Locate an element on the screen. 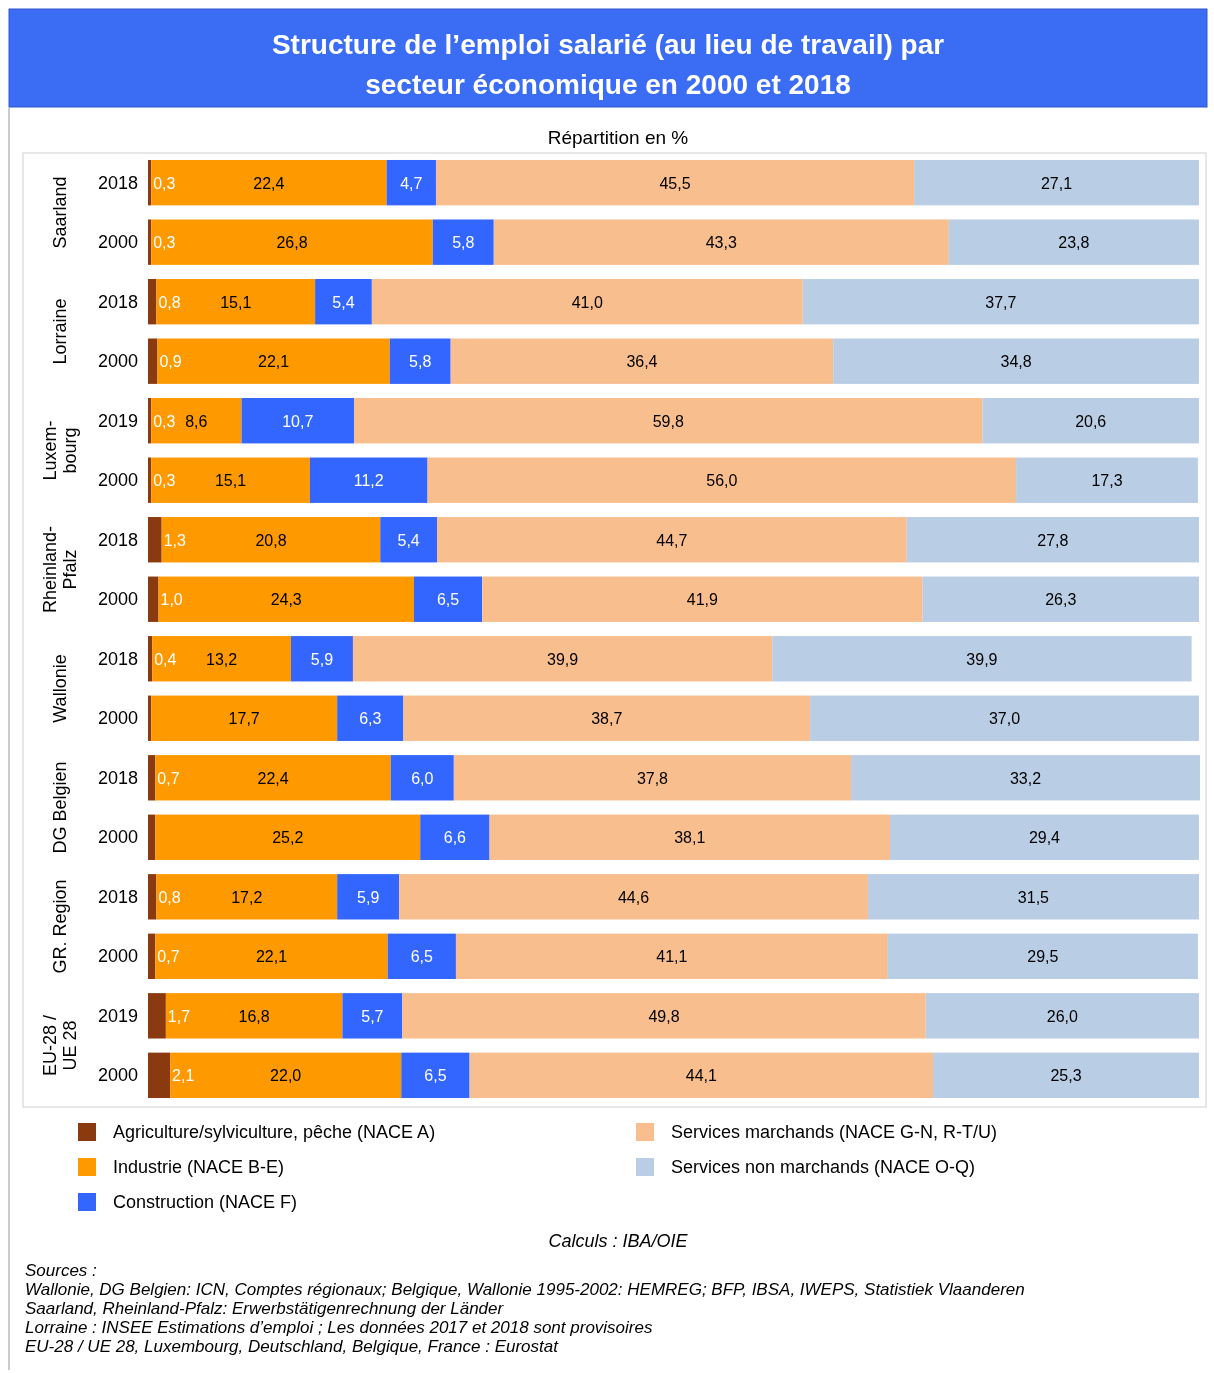 Image resolution: width=1214 pixels, height=1373 pixels. data-label: 26,3 is located at coordinates (1061, 600).